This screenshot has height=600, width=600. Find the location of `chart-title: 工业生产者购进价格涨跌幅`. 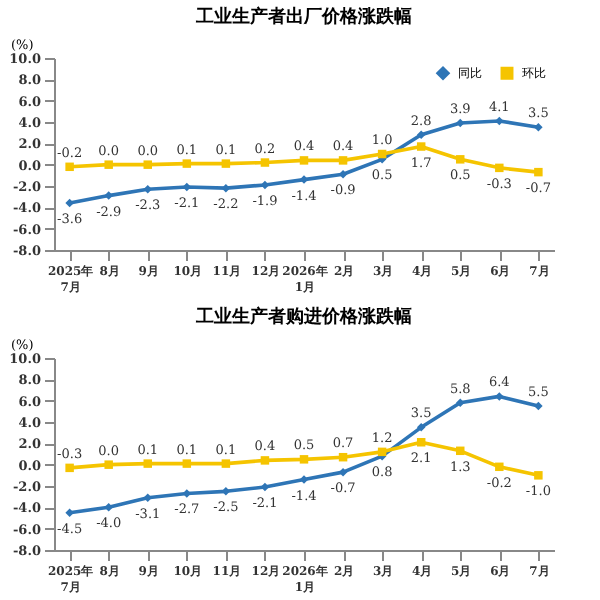

chart-title: 工业生产者购进价格涨跌幅 is located at coordinates (303, 317).